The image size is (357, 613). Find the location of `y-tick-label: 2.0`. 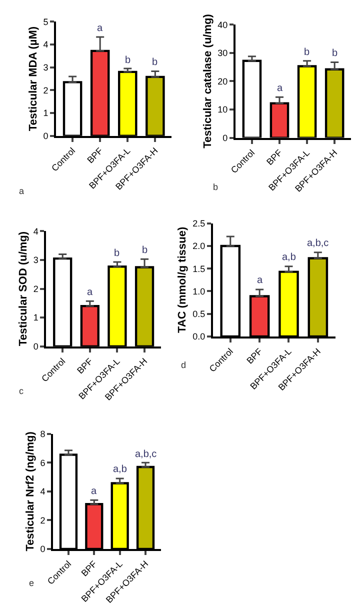

y-tick-label: 2.0 is located at coordinates (199, 246).